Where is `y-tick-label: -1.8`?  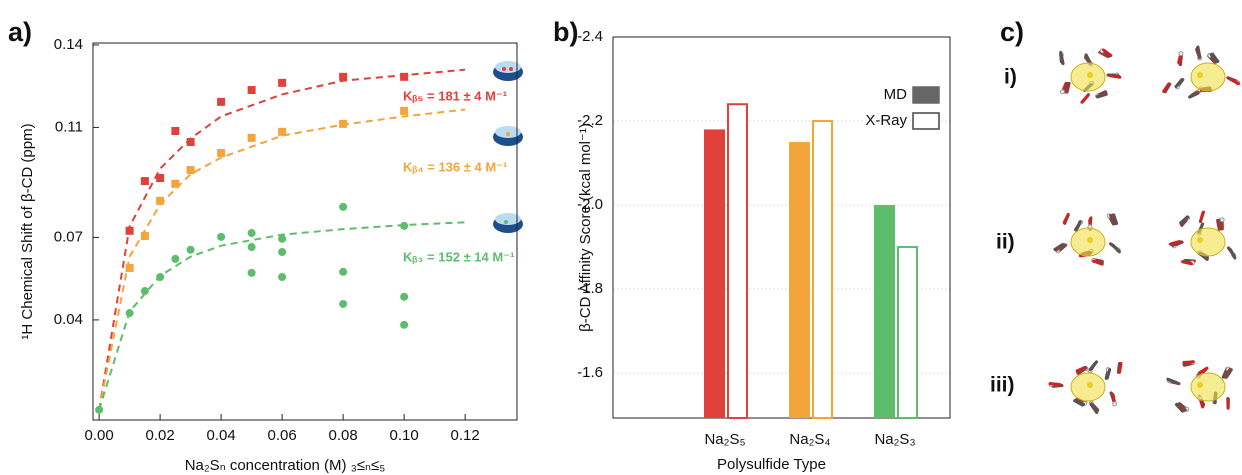
y-tick-label: -1.8 is located at coordinates (590, 288).